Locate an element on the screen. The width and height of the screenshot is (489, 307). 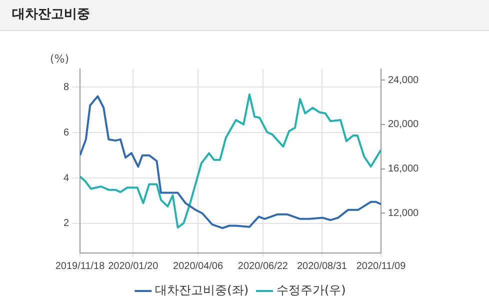
legend-label: 대차잔고비중(좌) is located at coordinates (202, 290).